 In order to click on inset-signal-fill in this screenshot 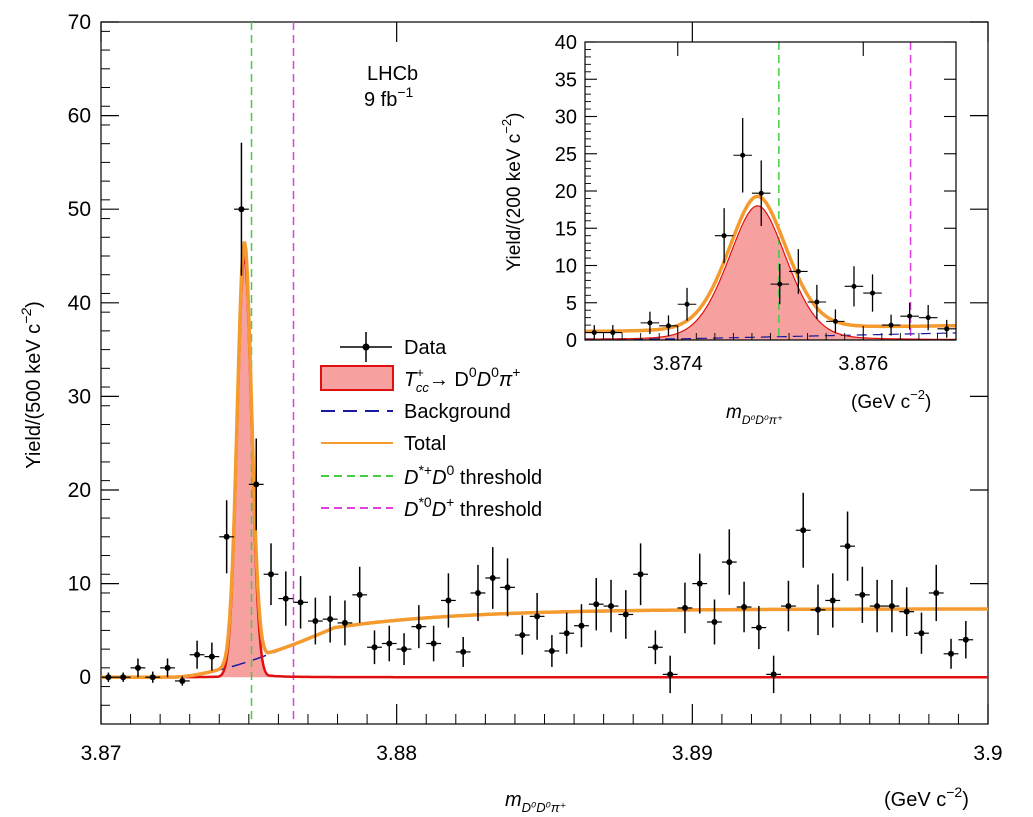, I will do `click(770, 272)`.